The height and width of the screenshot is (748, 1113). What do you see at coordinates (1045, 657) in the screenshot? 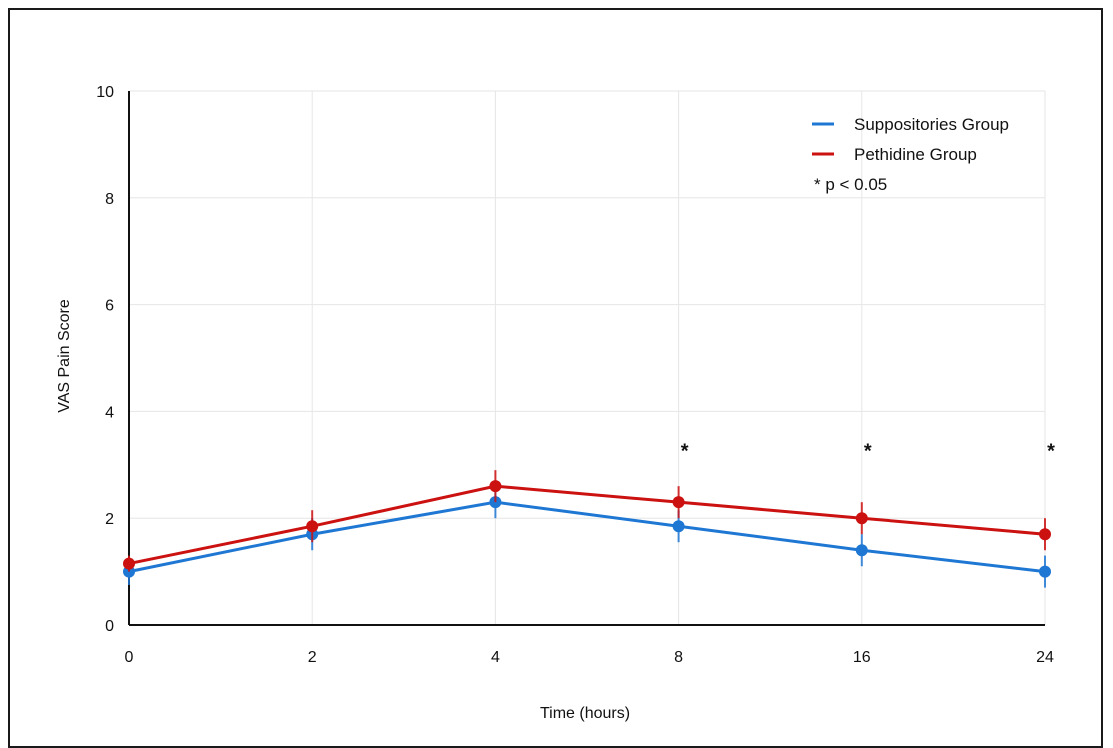
I see `x-tick-label-24: 24` at bounding box center [1045, 657].